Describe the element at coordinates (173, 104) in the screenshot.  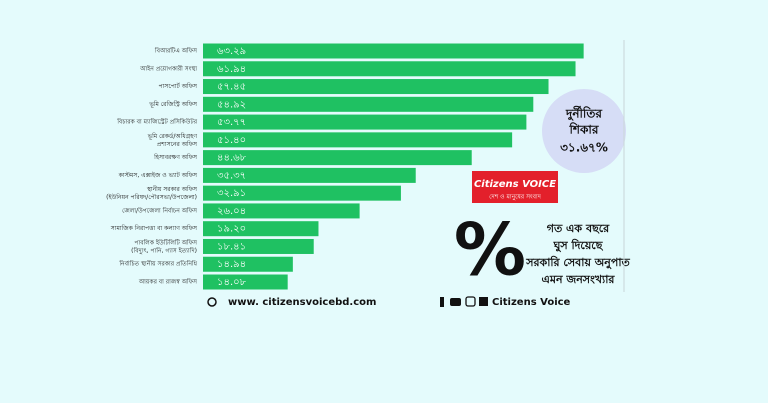
I see `category-label: ভূমি রেজিস্ট্রি অফিস` at that location.